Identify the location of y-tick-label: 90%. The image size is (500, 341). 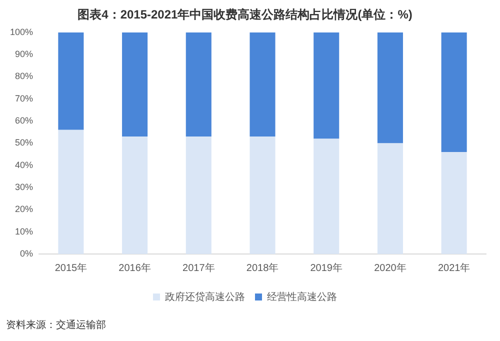
(24, 54).